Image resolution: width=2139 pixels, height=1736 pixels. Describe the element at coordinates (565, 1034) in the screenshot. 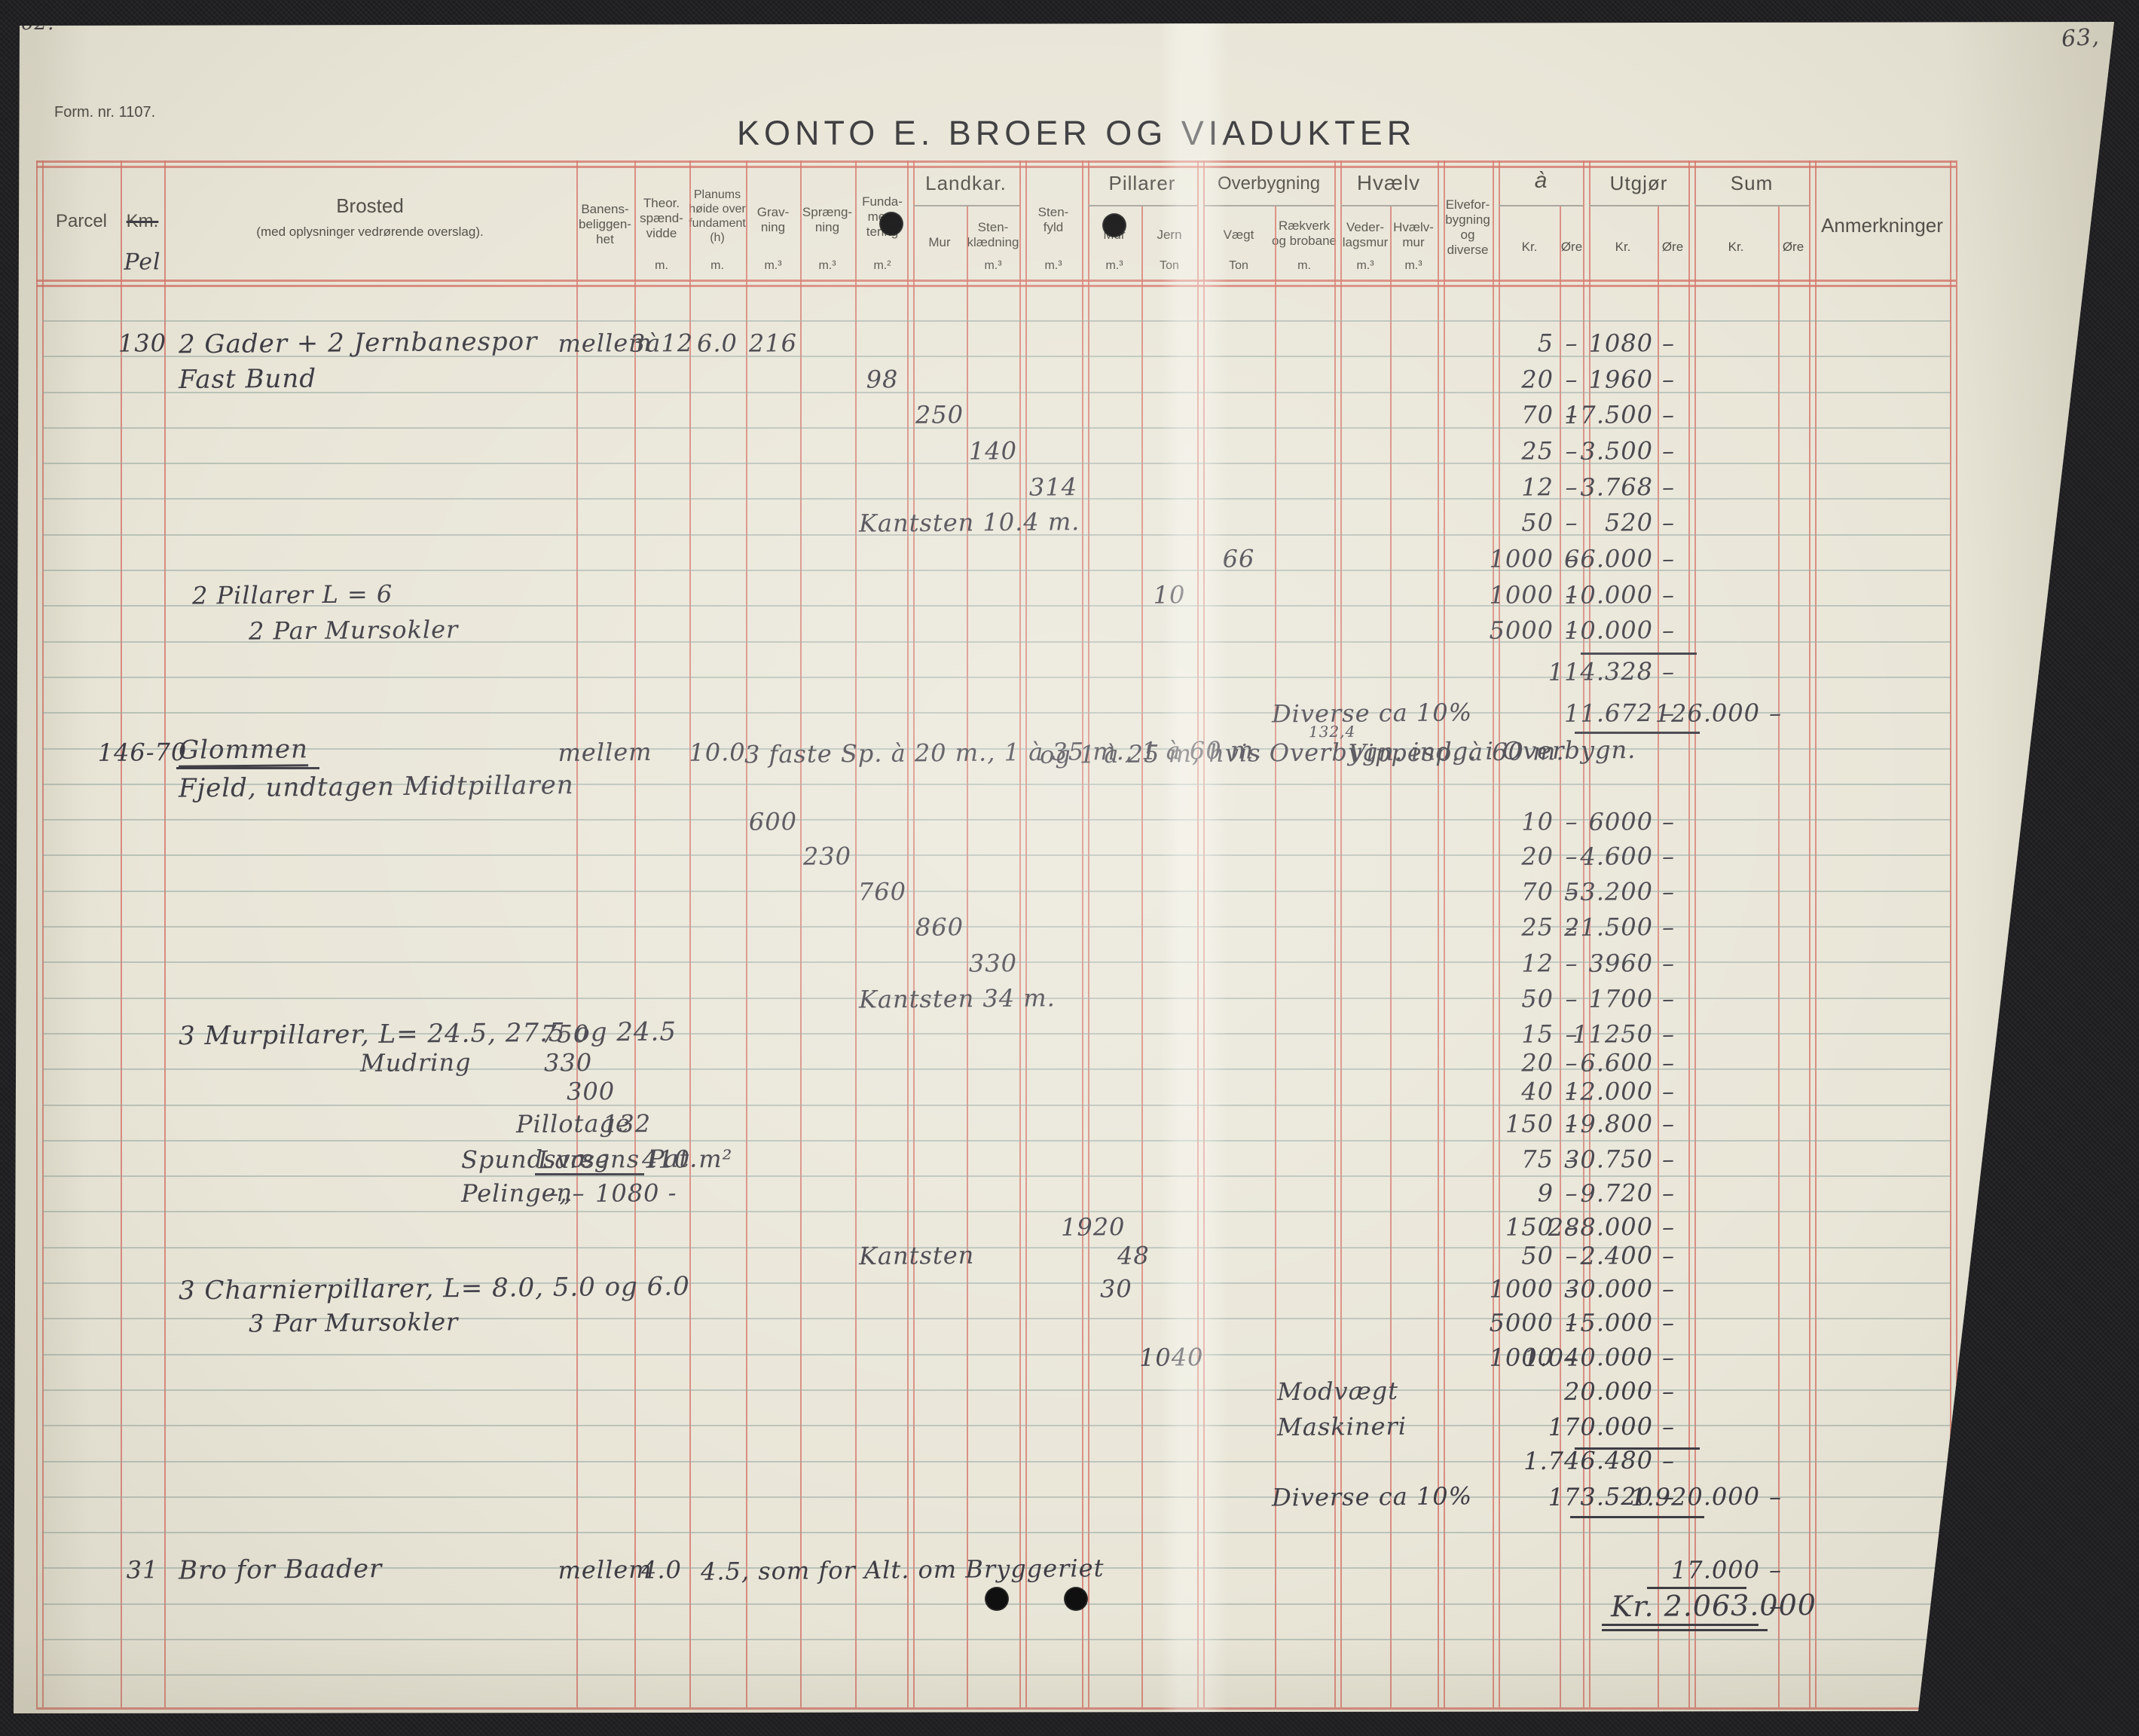

I see `ledger-entry: 750` at that location.